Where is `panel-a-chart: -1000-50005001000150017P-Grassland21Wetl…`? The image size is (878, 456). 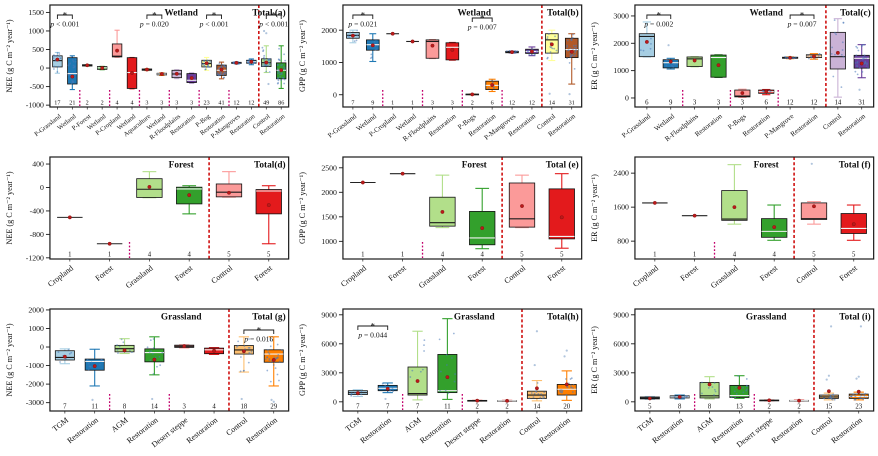 panel-a-chart: -1000-50005001000150017P-Grassland21Wetl… is located at coordinates (147, 72).